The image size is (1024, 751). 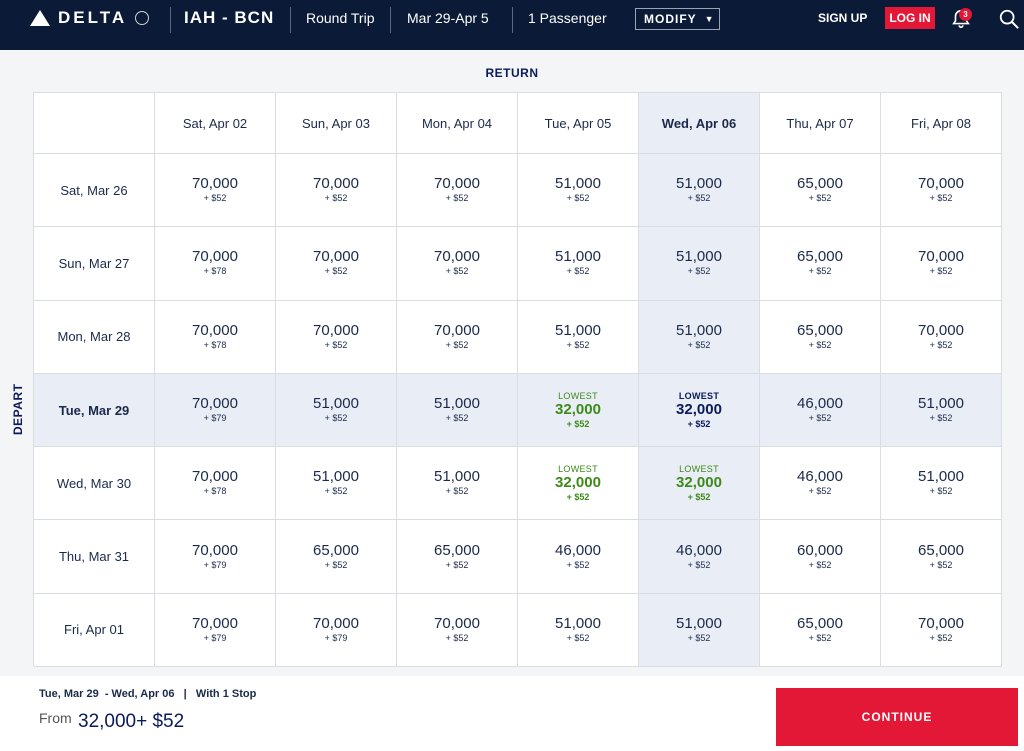 What do you see at coordinates (820, 550) in the screenshot?
I see `fare-miles: 60,000` at bounding box center [820, 550].